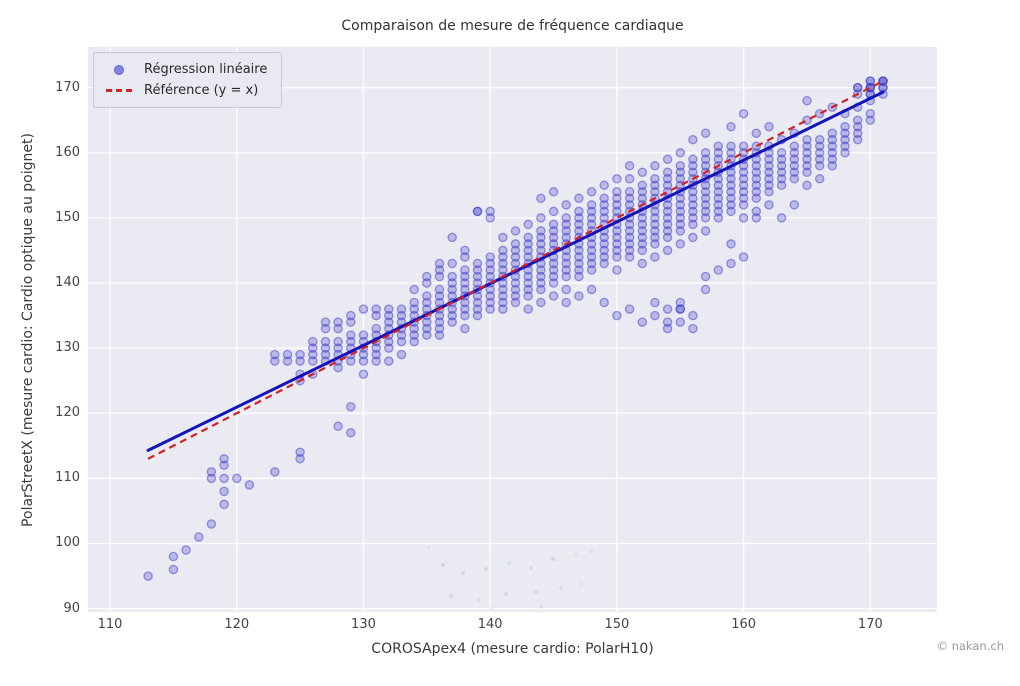 The height and width of the screenshot is (686, 1020). Describe the element at coordinates (67, 413) in the screenshot. I see `y-tick-label: 120` at that location.